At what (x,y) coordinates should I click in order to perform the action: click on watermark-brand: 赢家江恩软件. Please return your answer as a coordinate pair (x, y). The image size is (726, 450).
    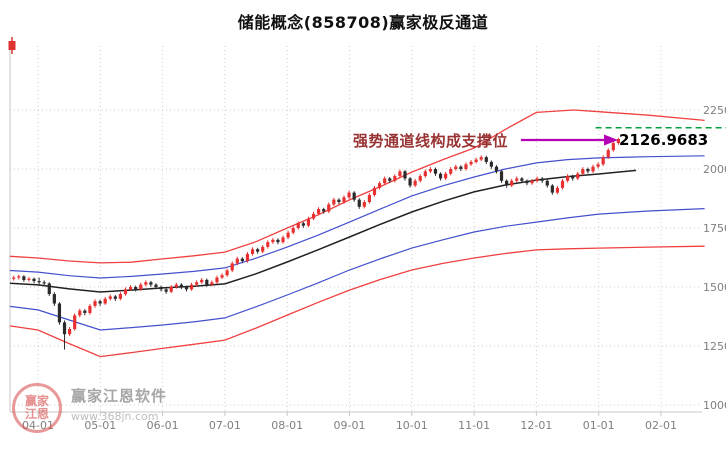
    Looking at the image, I should click on (119, 396).